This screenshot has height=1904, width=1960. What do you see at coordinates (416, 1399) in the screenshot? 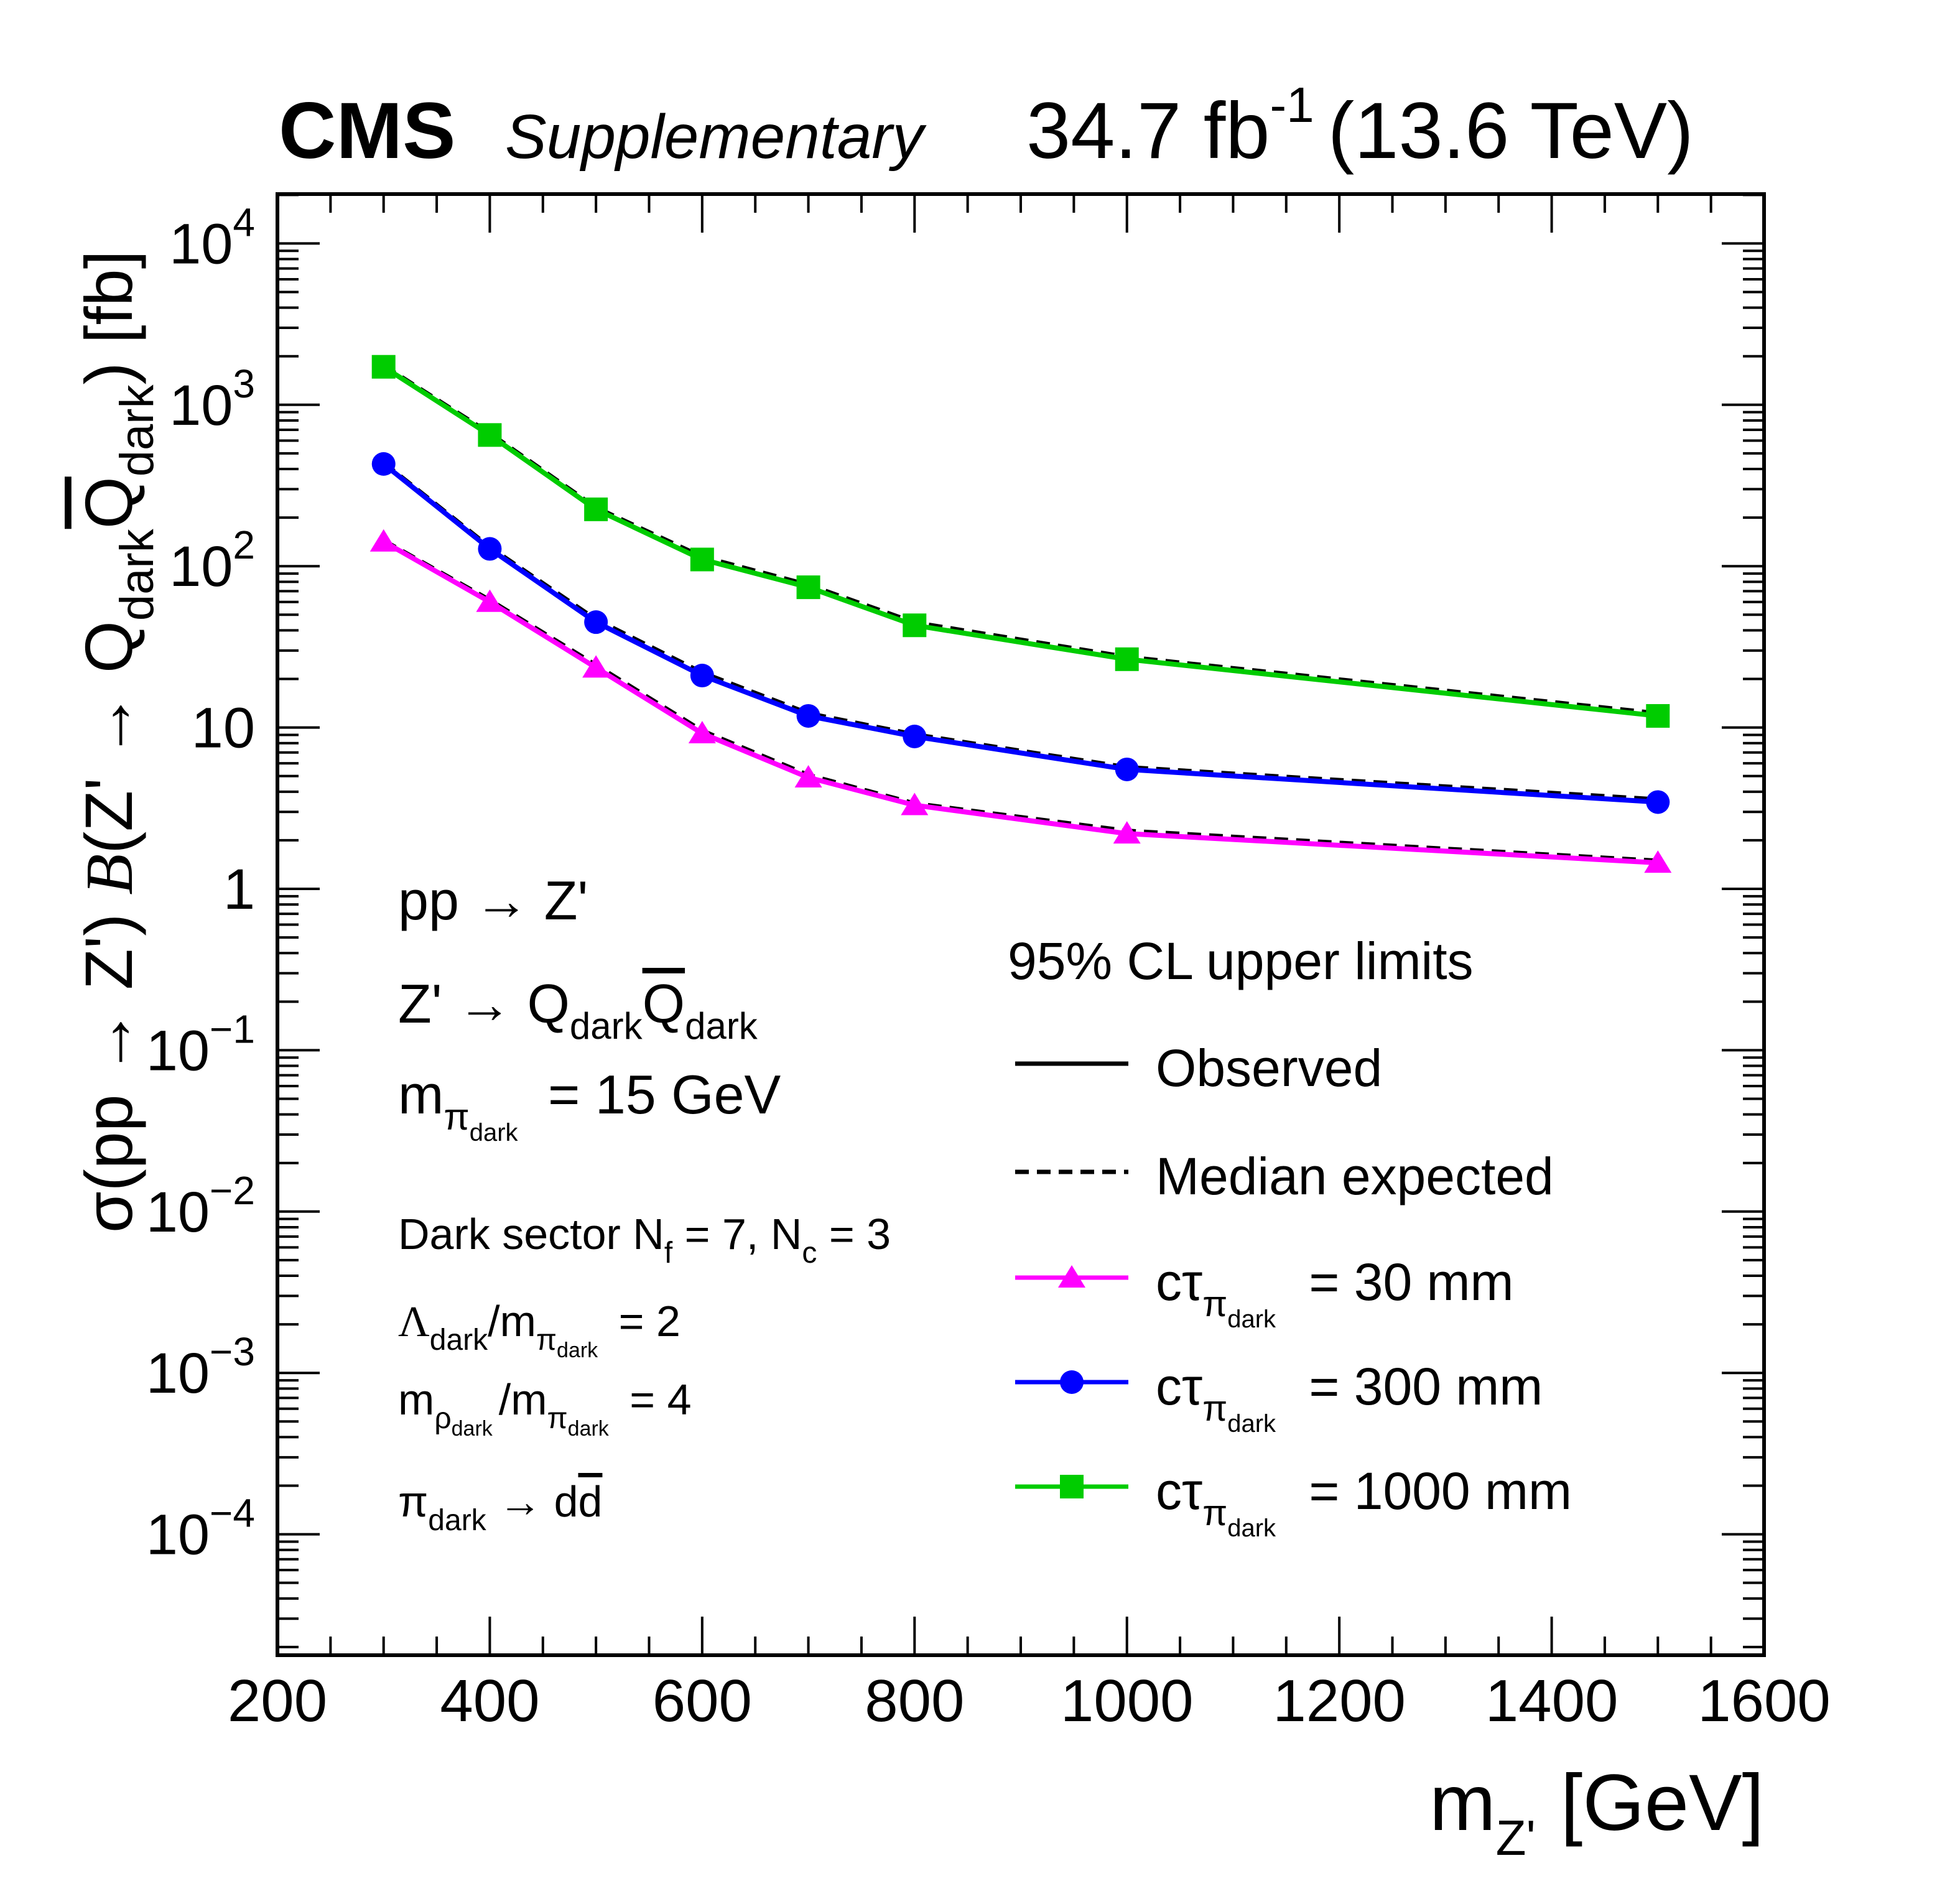
I see `rho-m: m` at bounding box center [416, 1399].